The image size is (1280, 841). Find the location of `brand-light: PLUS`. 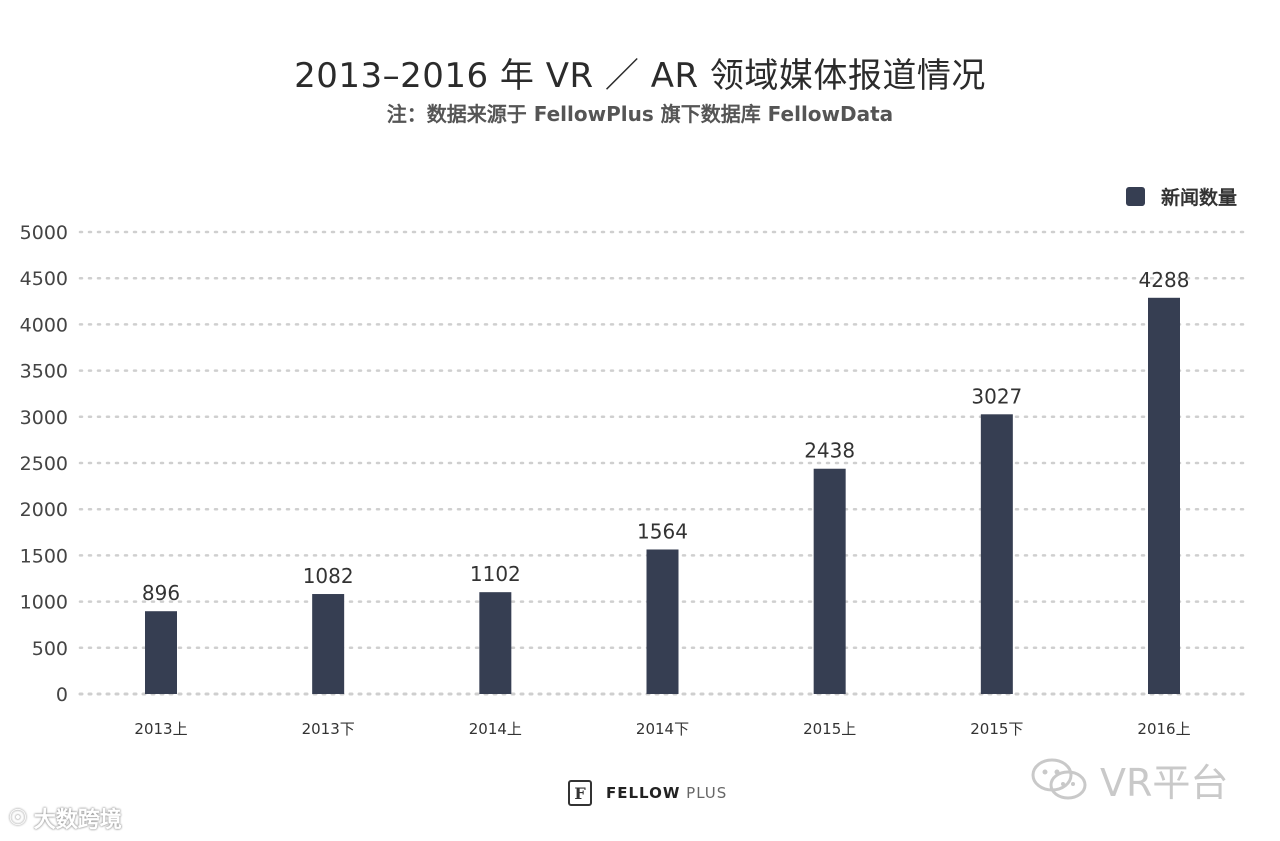

brand-light: PLUS is located at coordinates (704, 793).